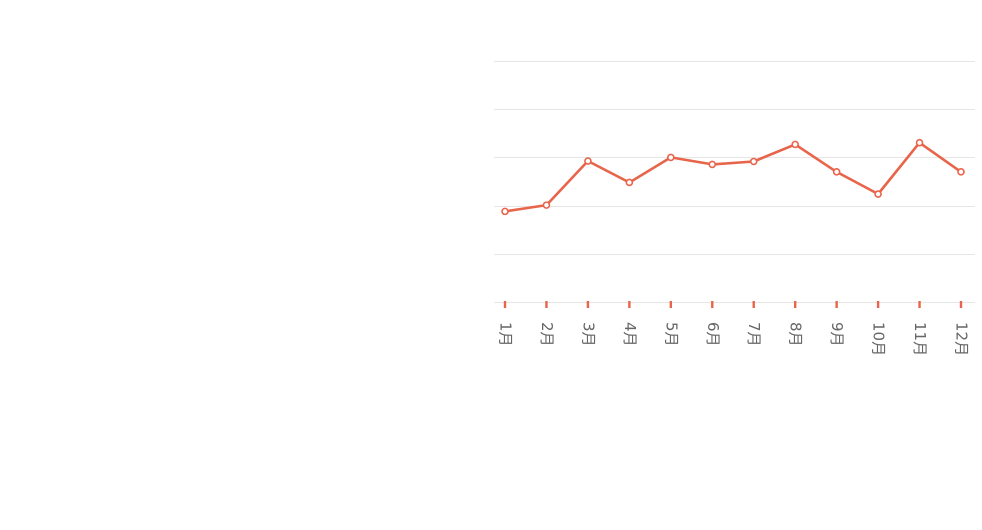  I want to click on x-tick-label-3: 3月, so click(588, 334).